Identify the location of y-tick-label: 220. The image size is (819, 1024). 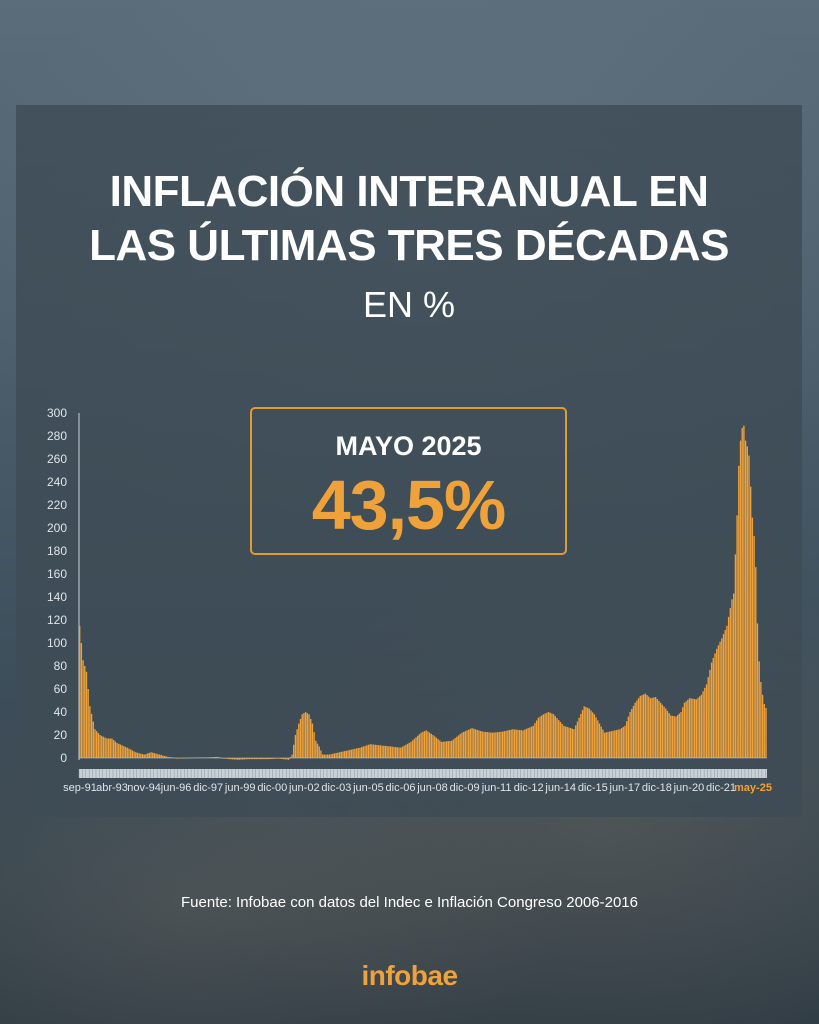
(57, 505).